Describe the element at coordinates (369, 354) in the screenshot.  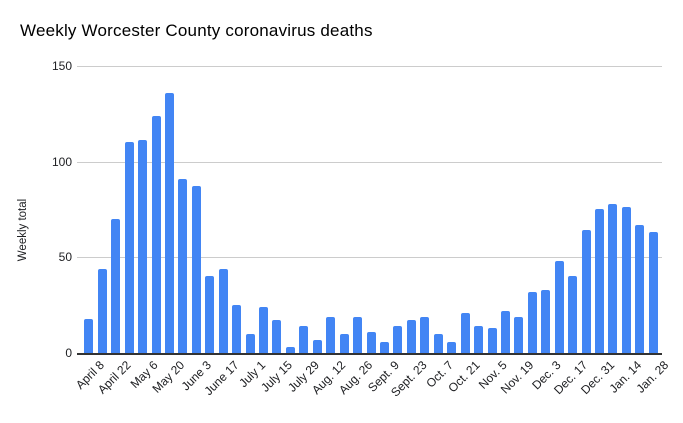
I see `x-axis-line` at that location.